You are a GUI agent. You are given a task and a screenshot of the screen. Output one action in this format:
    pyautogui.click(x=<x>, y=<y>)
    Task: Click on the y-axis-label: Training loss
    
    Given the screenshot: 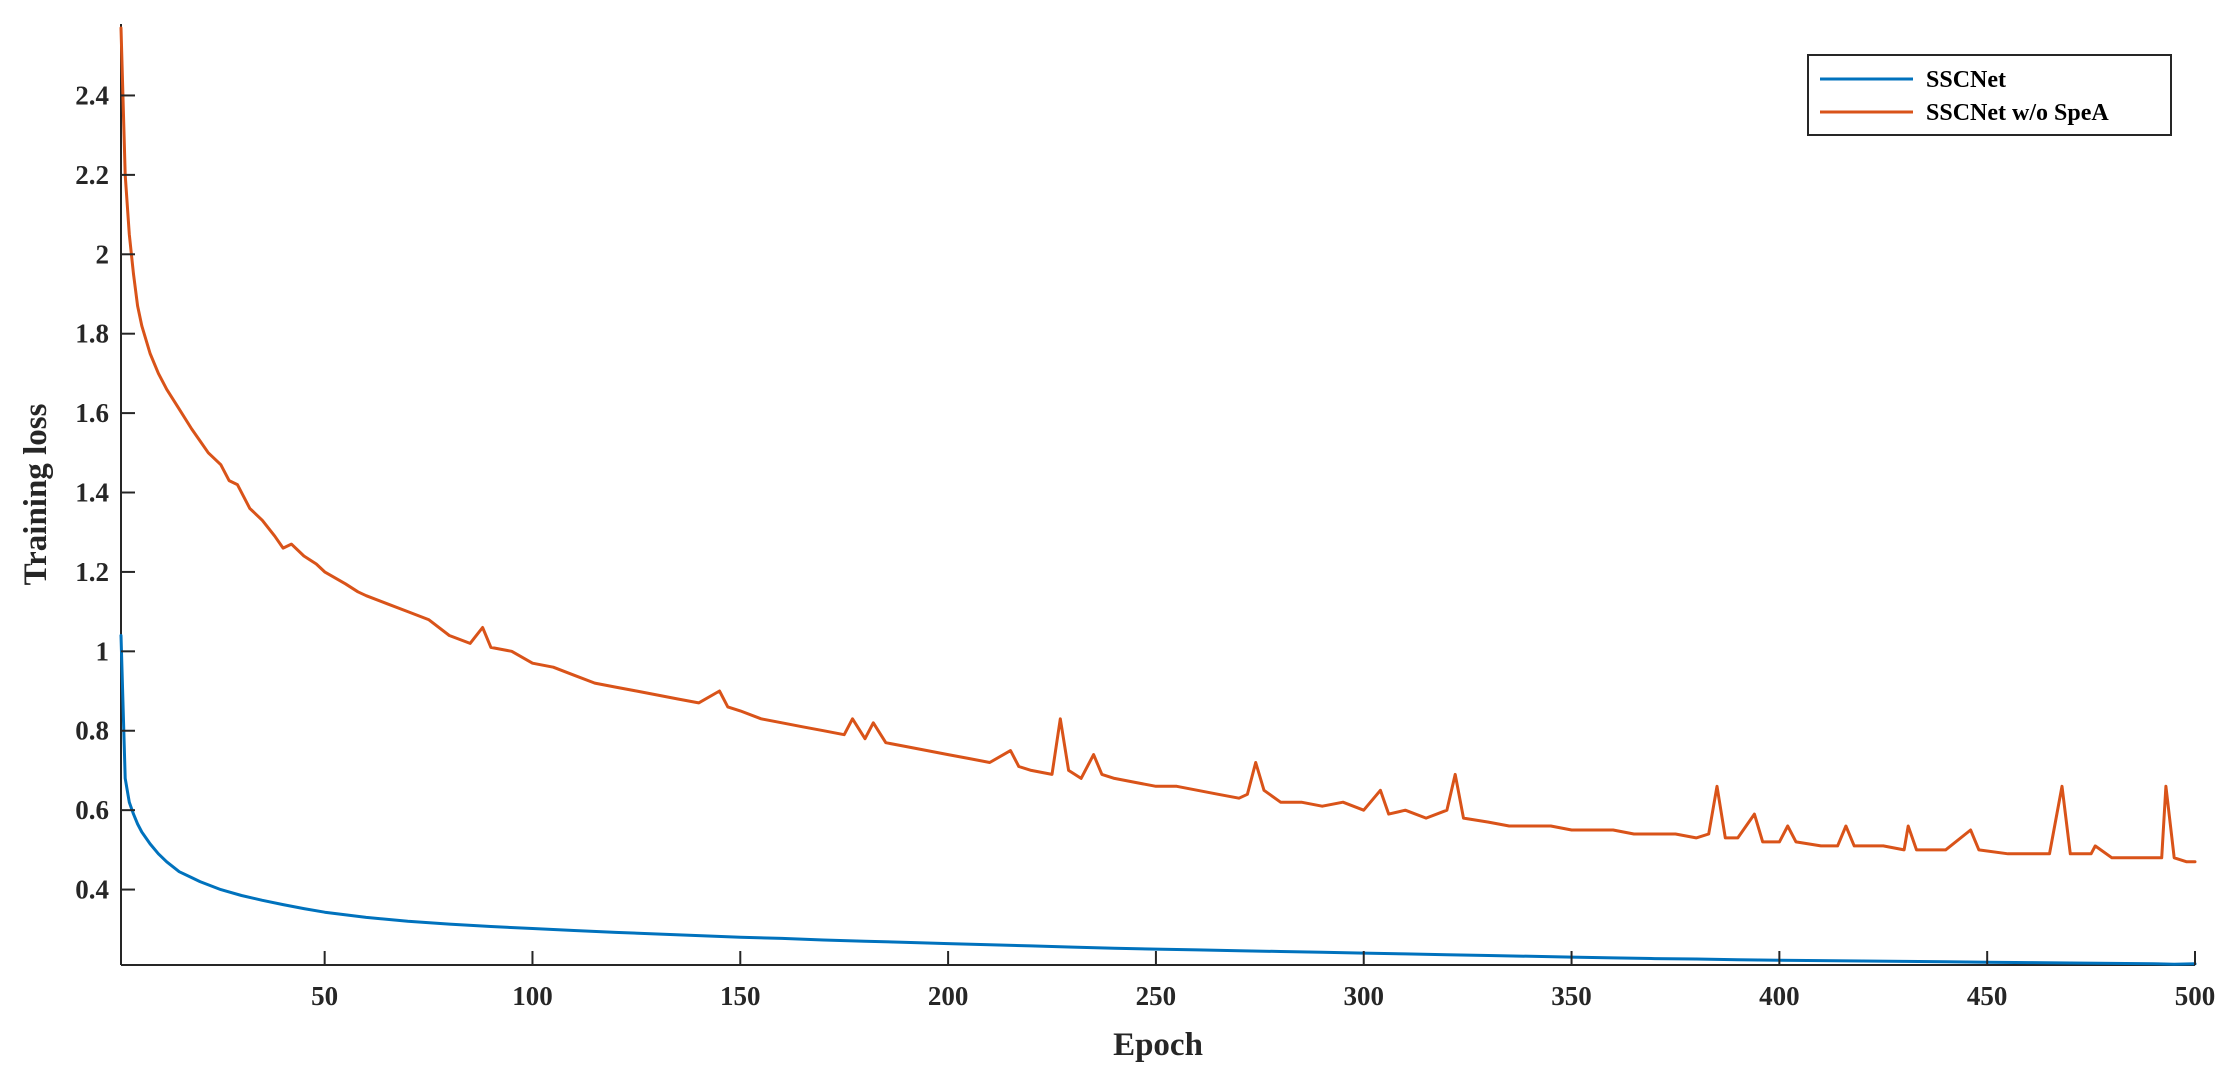 What is the action you would take?
    pyautogui.click(x=36, y=494)
    